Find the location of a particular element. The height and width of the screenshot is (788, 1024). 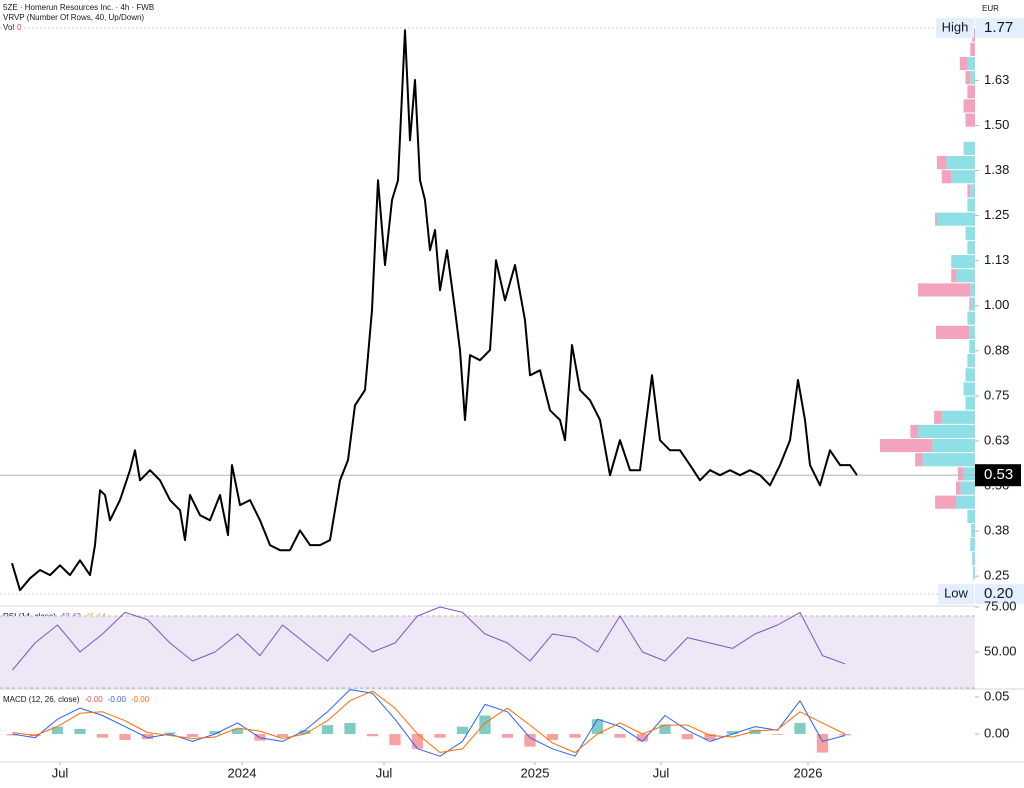

symbol-title: 5ZE · Homerun Resources Inc. · 4h · FWB is located at coordinates (78, 7).